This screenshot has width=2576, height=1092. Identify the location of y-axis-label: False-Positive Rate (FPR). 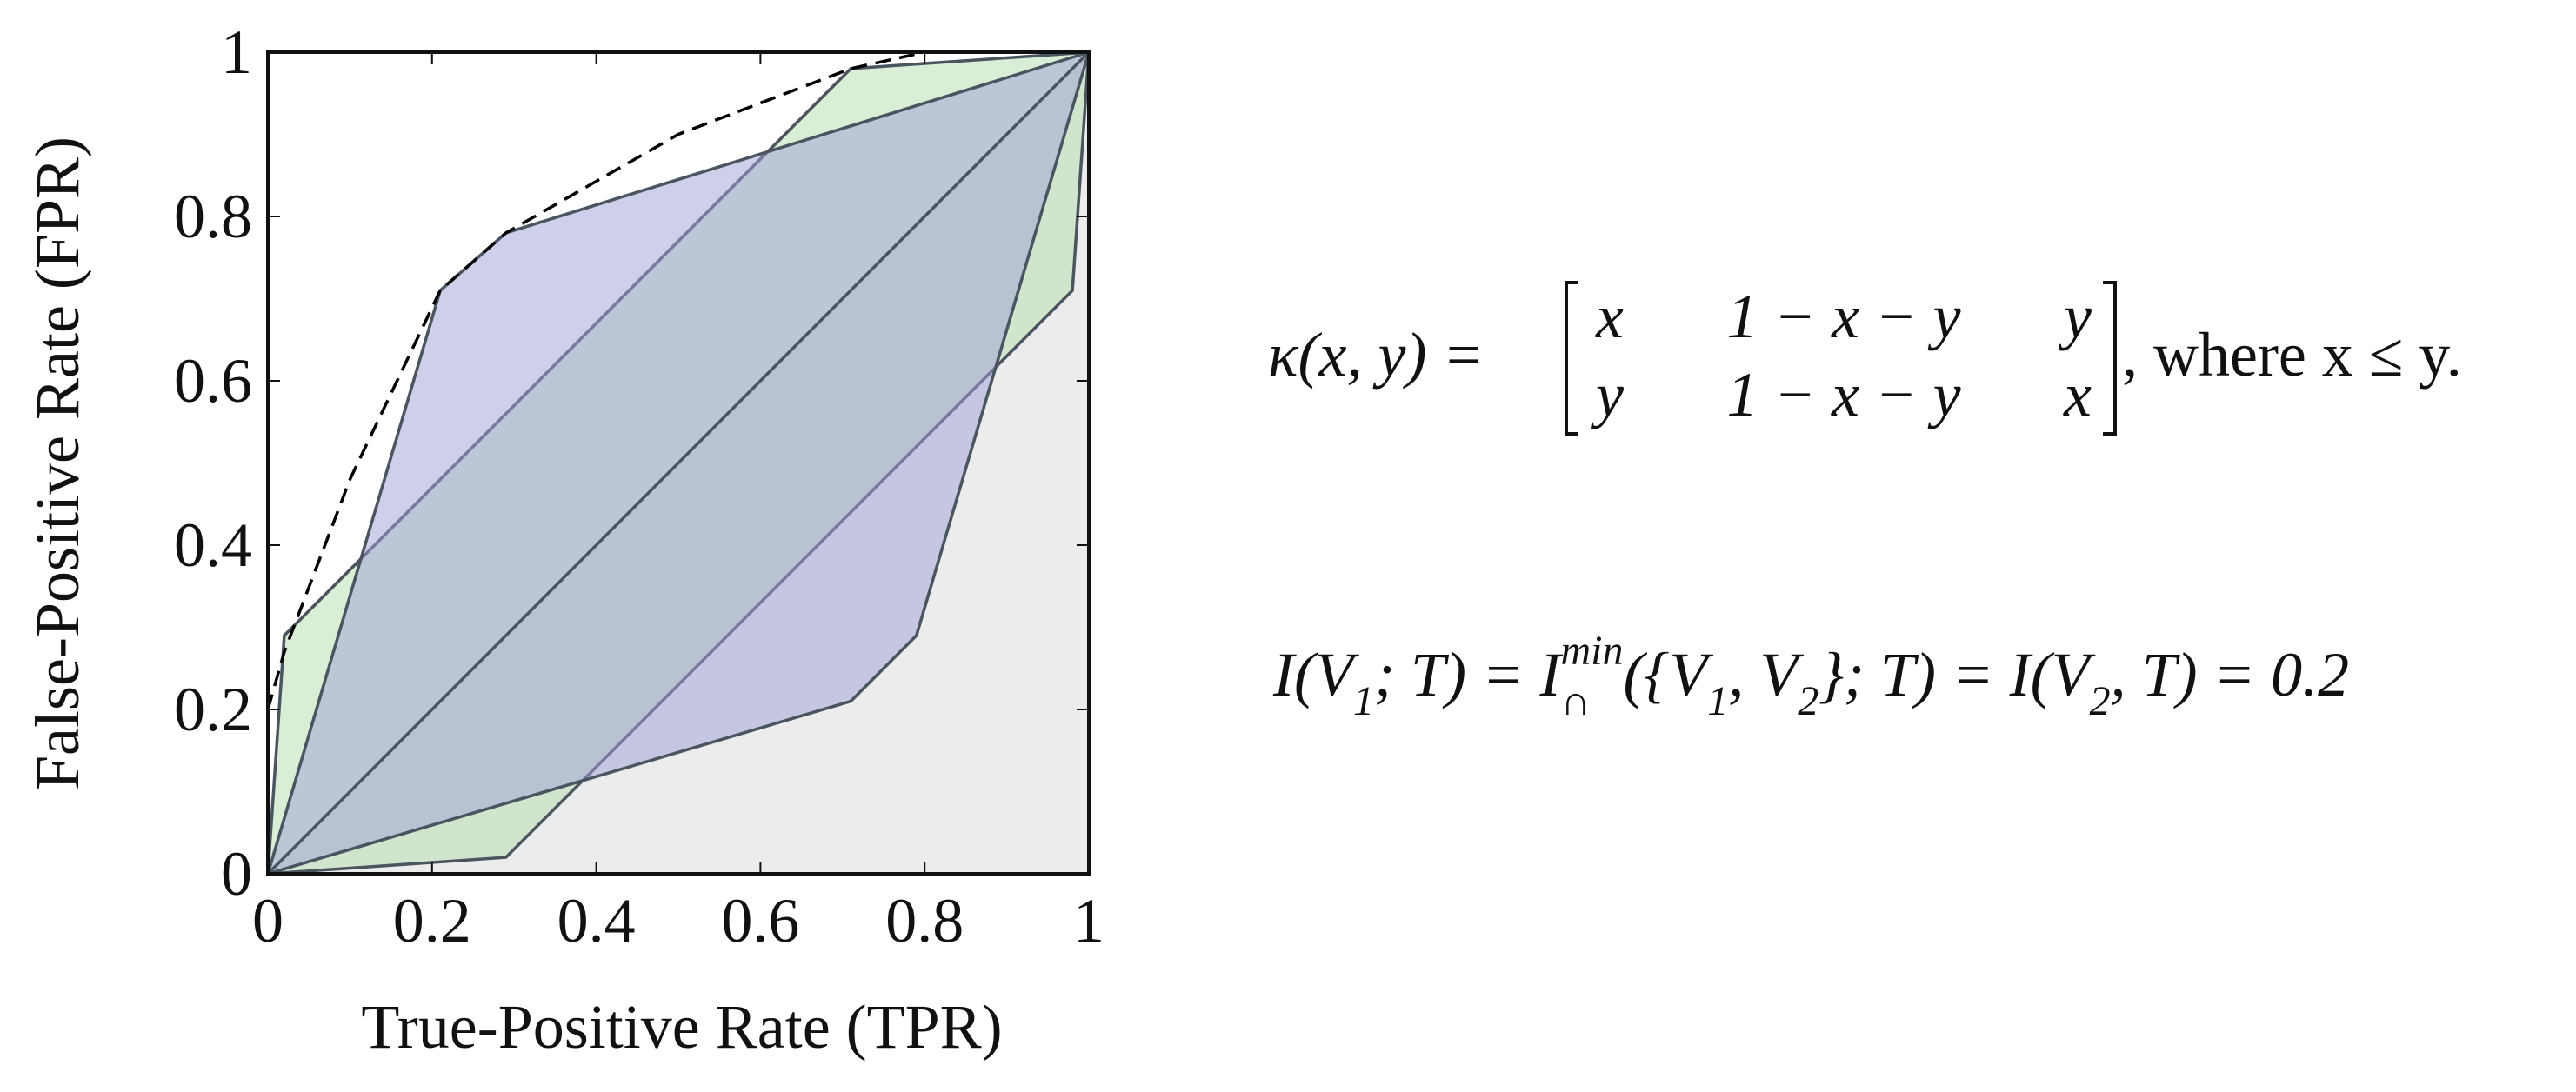
(57, 463).